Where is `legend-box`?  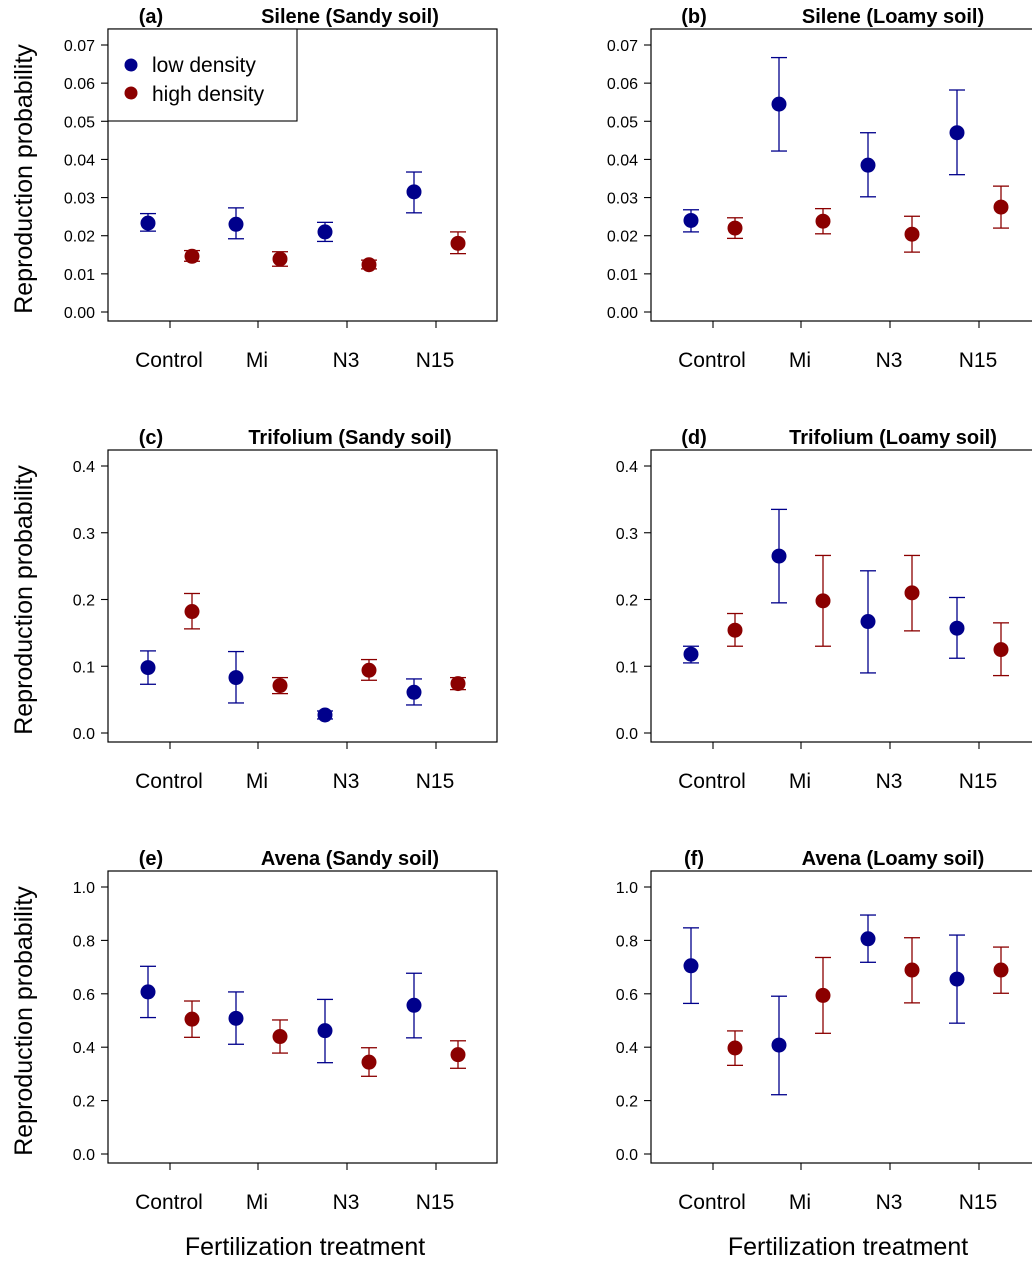 legend-box is located at coordinates (202, 75).